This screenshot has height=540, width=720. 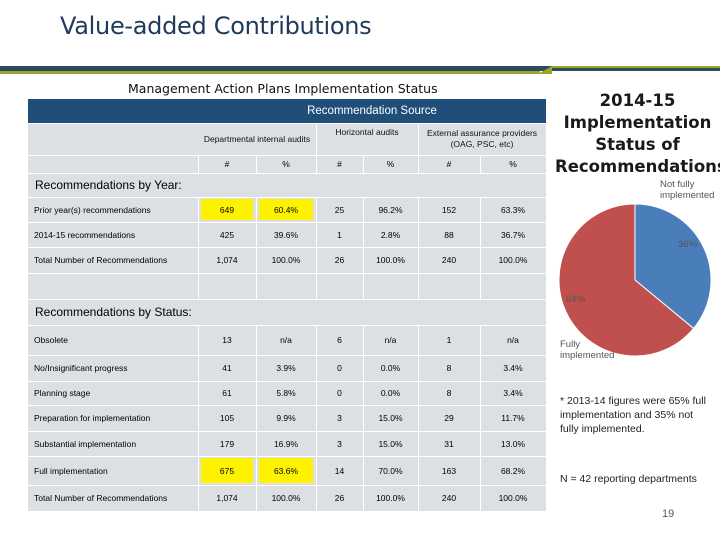 What do you see at coordinates (390, 209) in the screenshot?
I see `year-cell: 96.2%` at bounding box center [390, 209].